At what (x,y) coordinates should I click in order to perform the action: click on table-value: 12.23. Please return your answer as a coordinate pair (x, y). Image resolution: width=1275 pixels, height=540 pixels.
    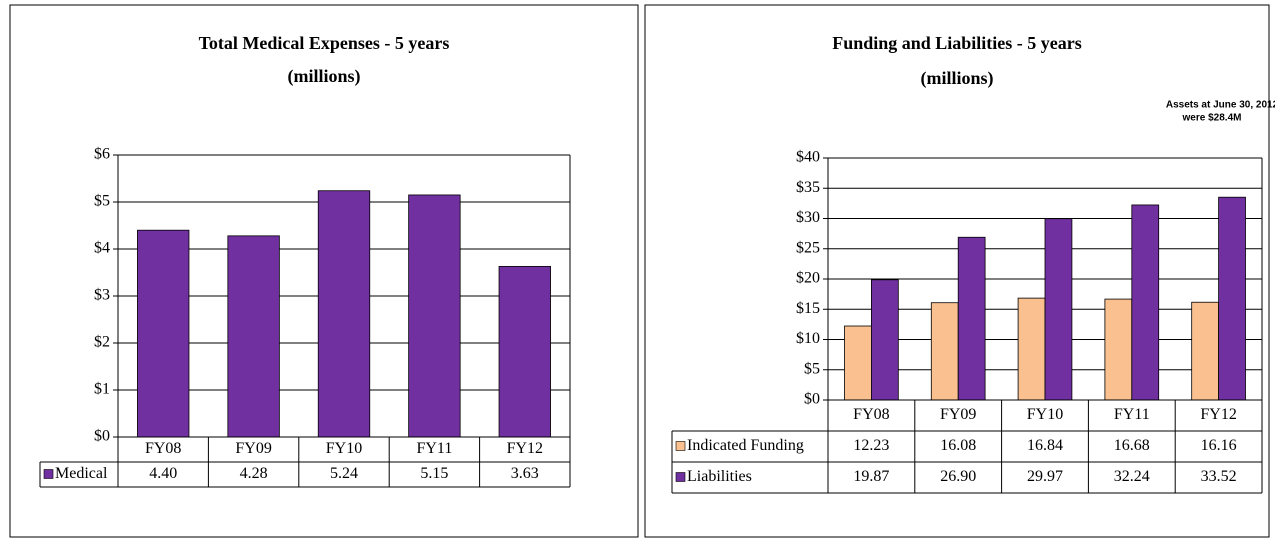
    Looking at the image, I should click on (871, 445).